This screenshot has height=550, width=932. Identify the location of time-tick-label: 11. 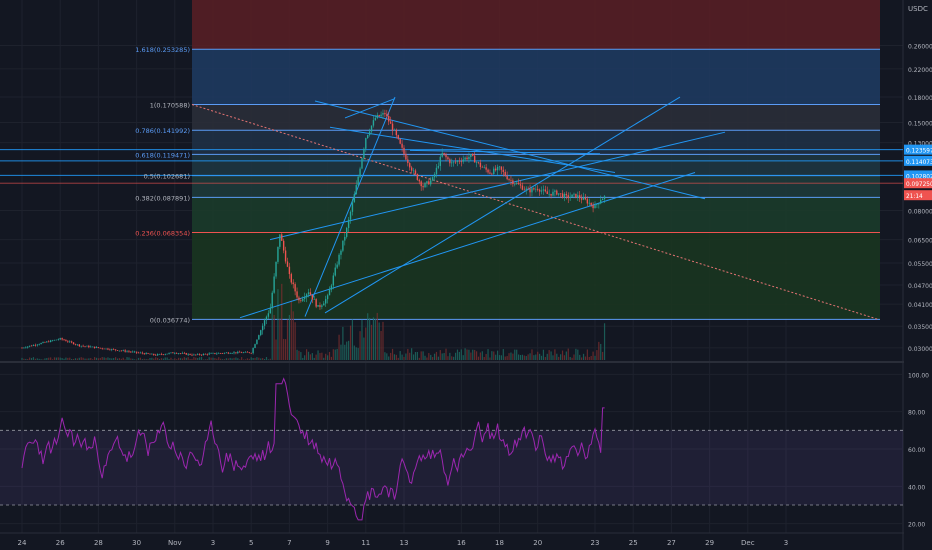
(365, 543).